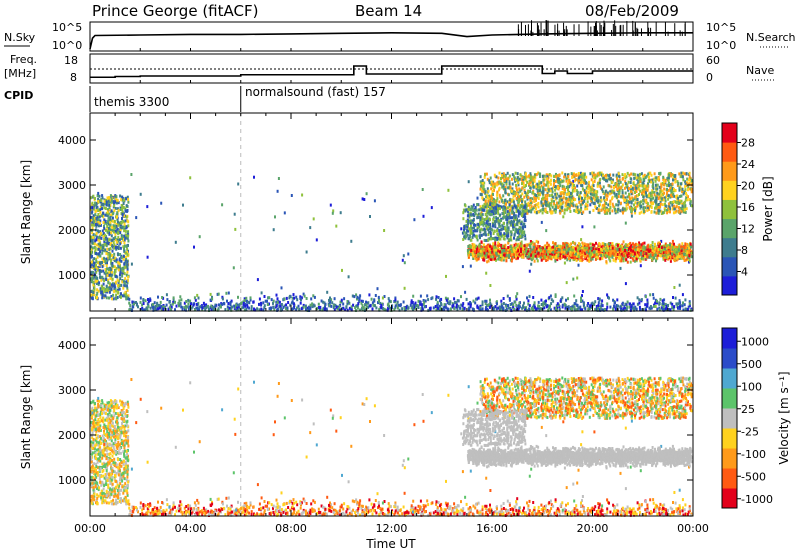  I want to click on nsky-spikes, so click(391, 35).